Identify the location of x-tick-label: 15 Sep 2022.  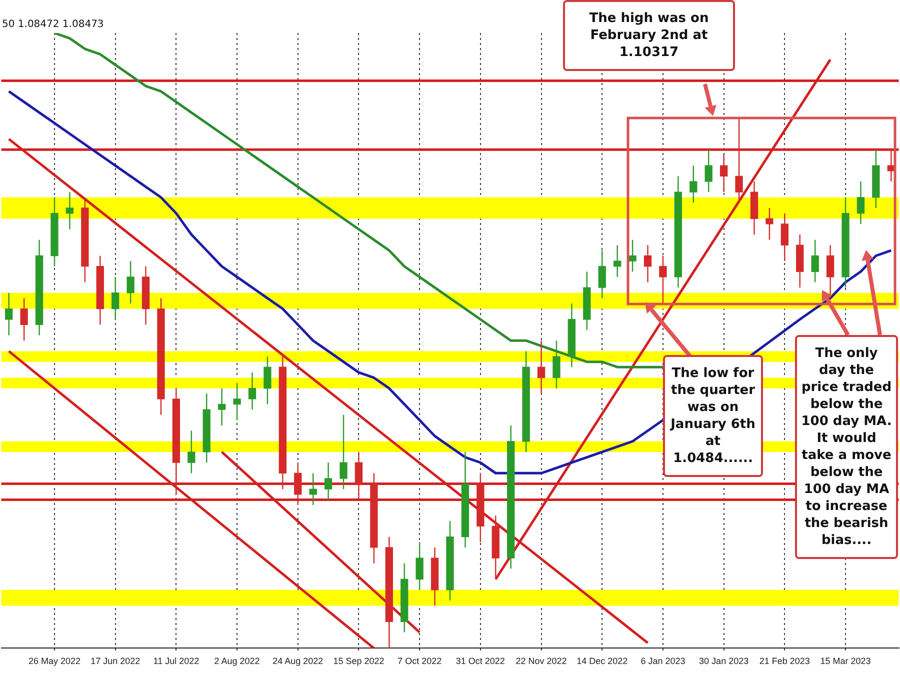
(358, 661).